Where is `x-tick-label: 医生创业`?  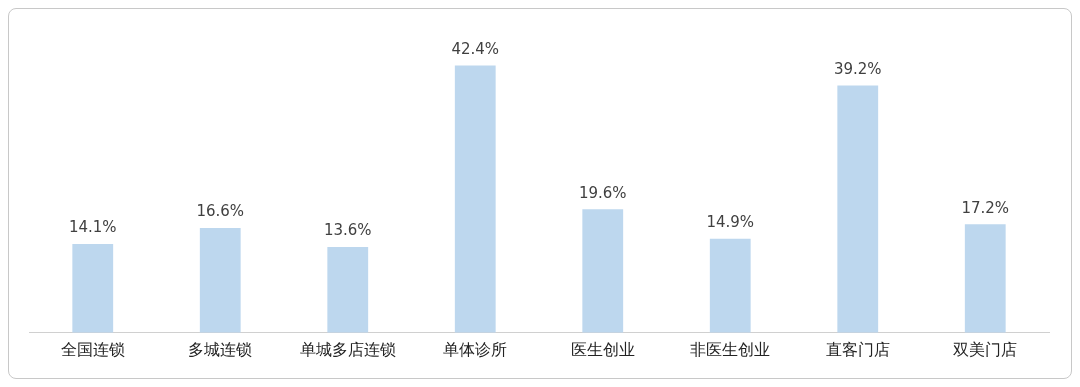
x-tick-label: 医生创业 is located at coordinates (602, 349).